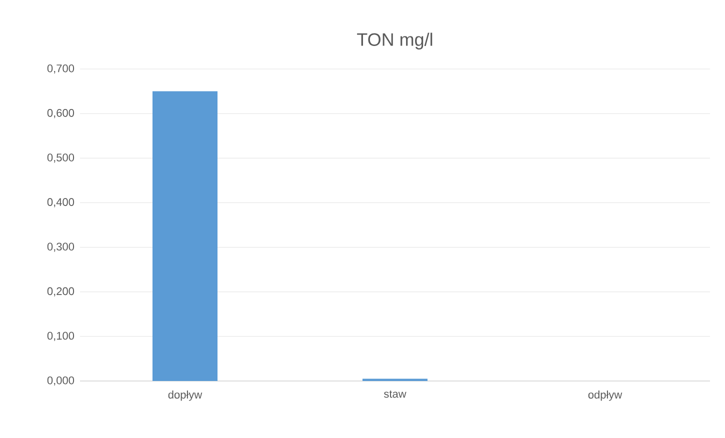 This screenshot has height=438, width=725. I want to click on y-tick-label: 0,300, so click(60, 247).